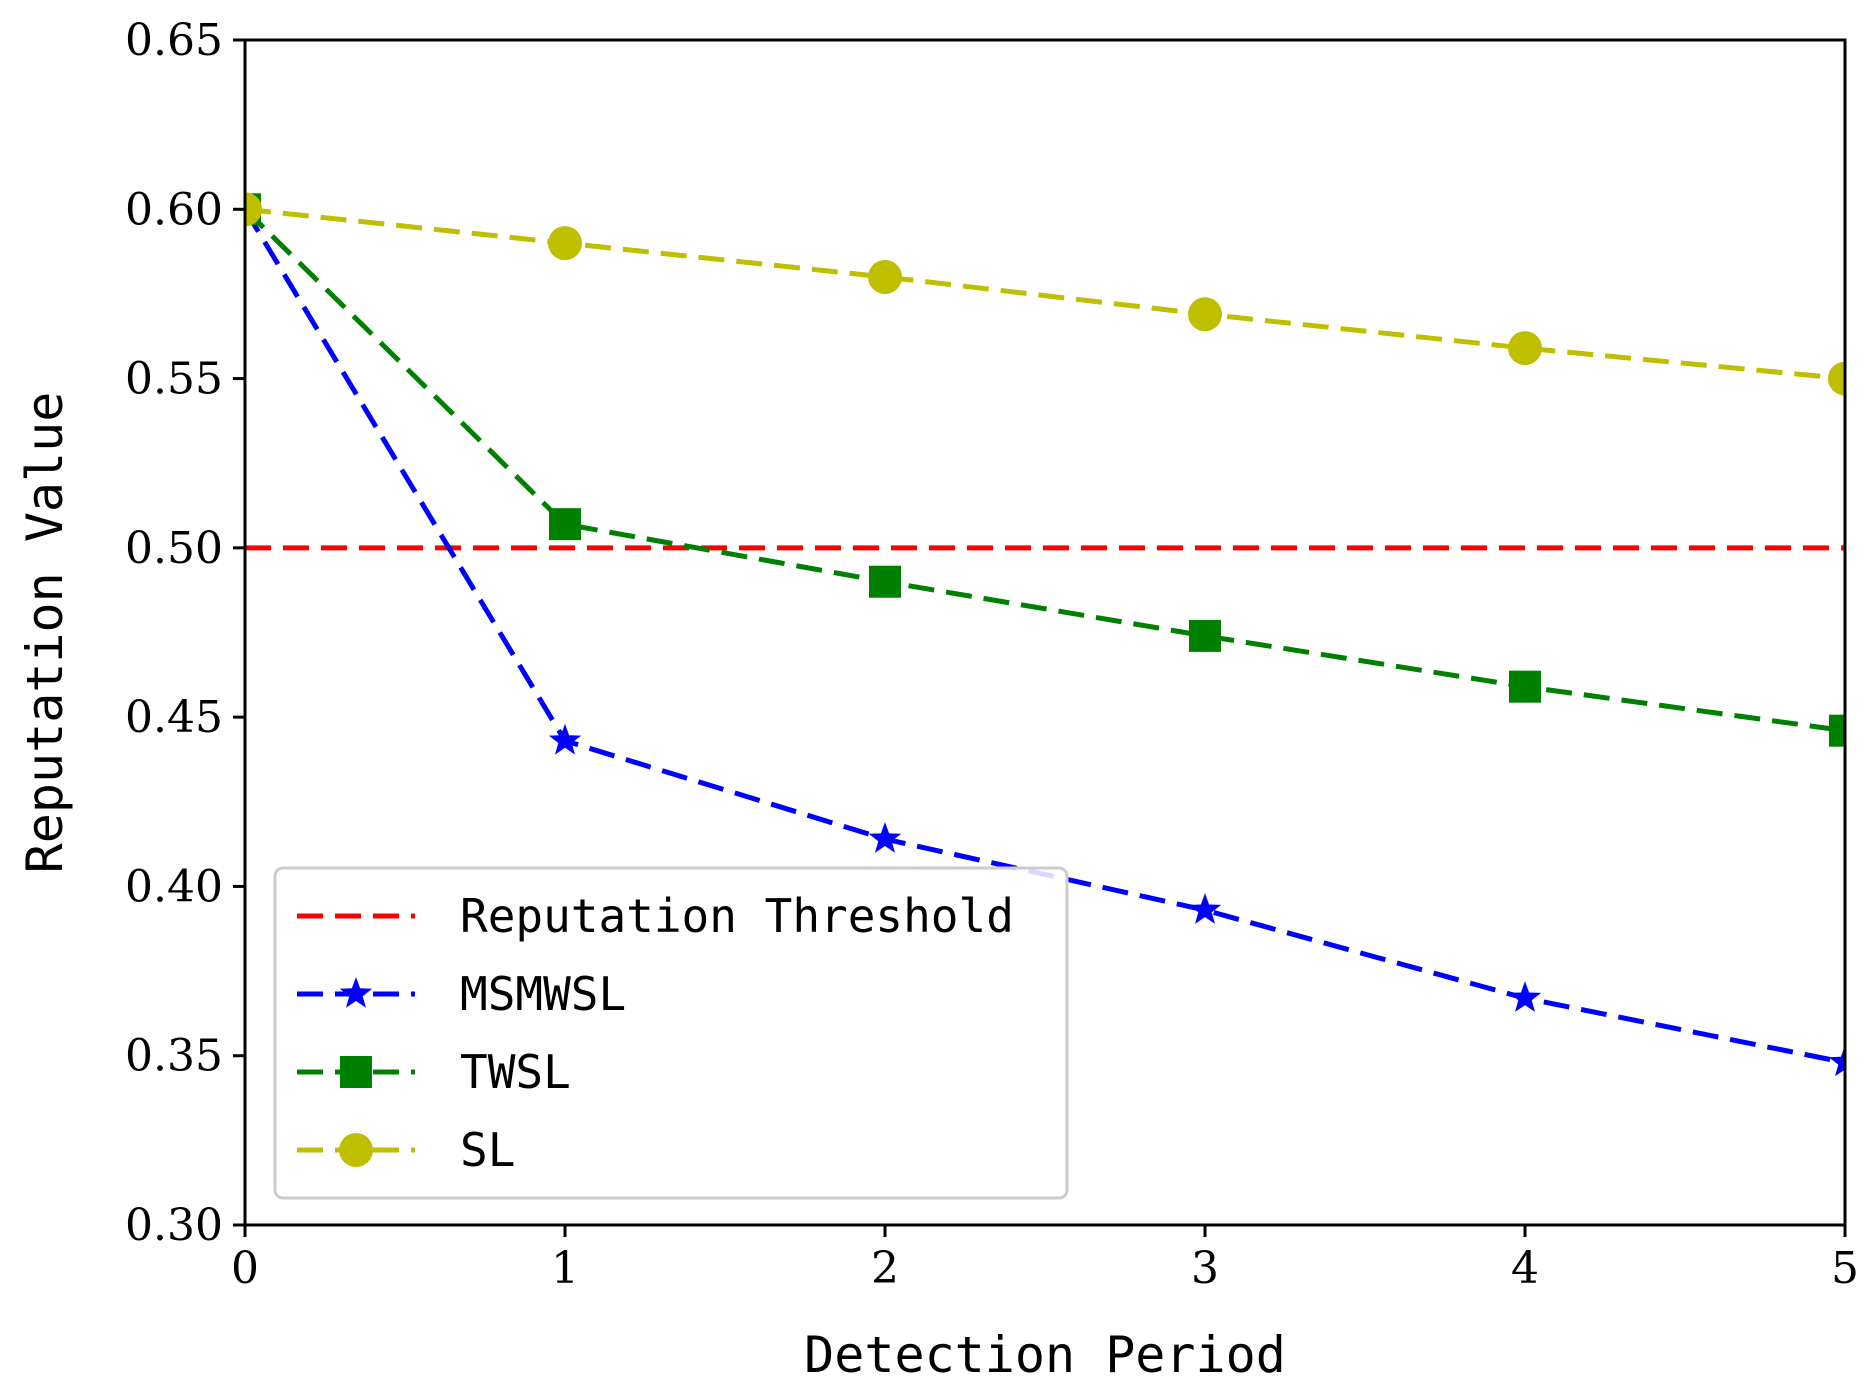 The image size is (1874, 1395). Describe the element at coordinates (356, 1072) in the screenshot. I see `legend-marker-twsl` at that location.